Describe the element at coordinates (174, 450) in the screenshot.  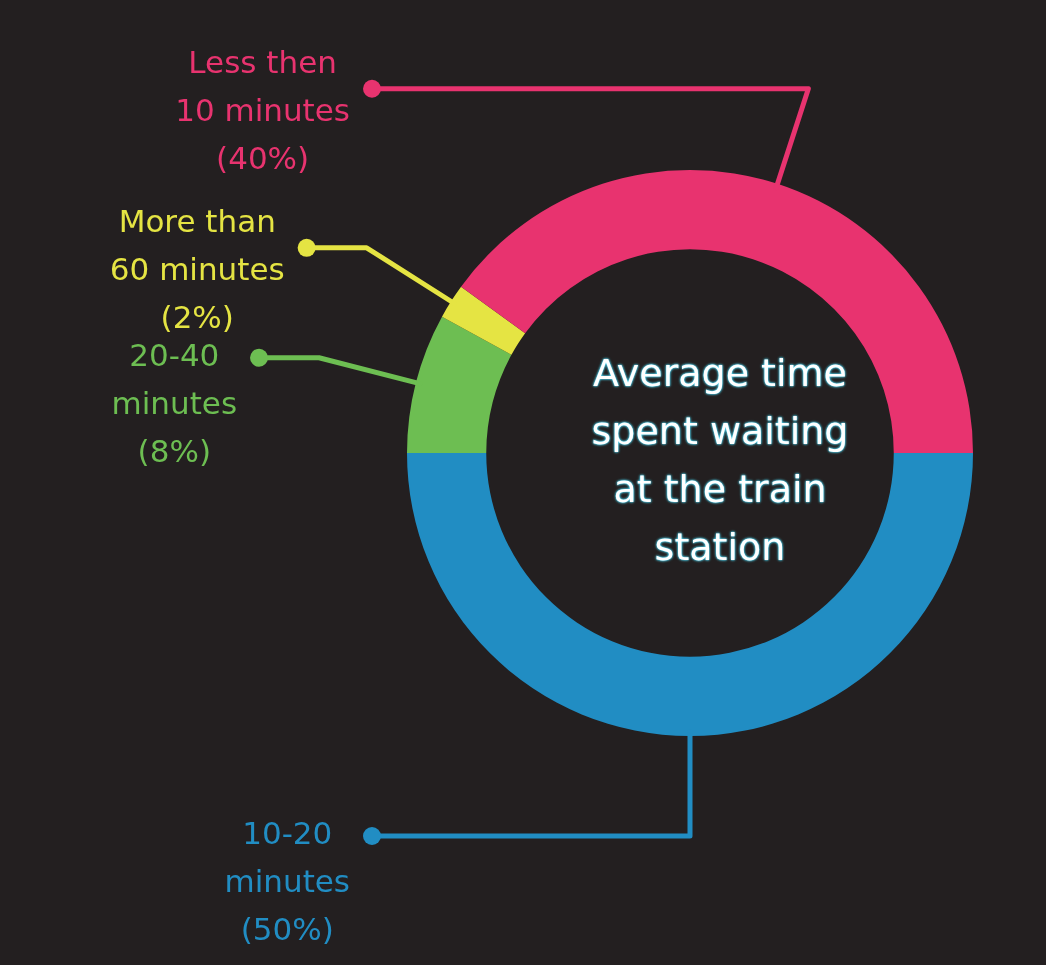
I see `data-label: (8%)` at that location.